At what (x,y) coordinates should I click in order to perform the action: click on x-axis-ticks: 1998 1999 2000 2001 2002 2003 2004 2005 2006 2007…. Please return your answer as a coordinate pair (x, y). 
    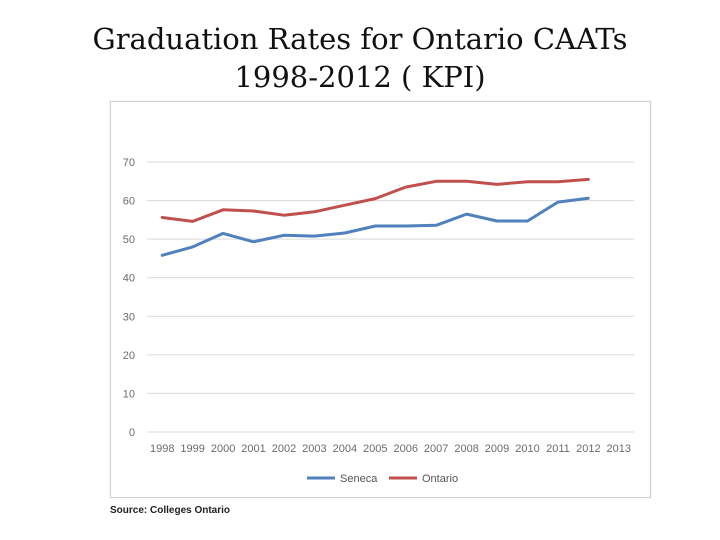
    Looking at the image, I should click on (390, 449).